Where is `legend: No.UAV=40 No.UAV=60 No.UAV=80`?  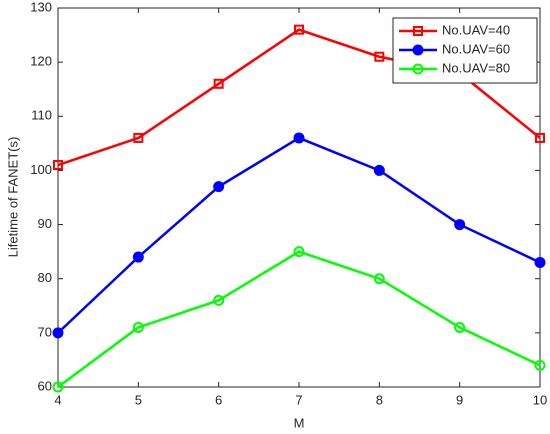
legend: No.UAV=40 No.UAV=60 No.UAV=80 is located at coordinates (465, 50).